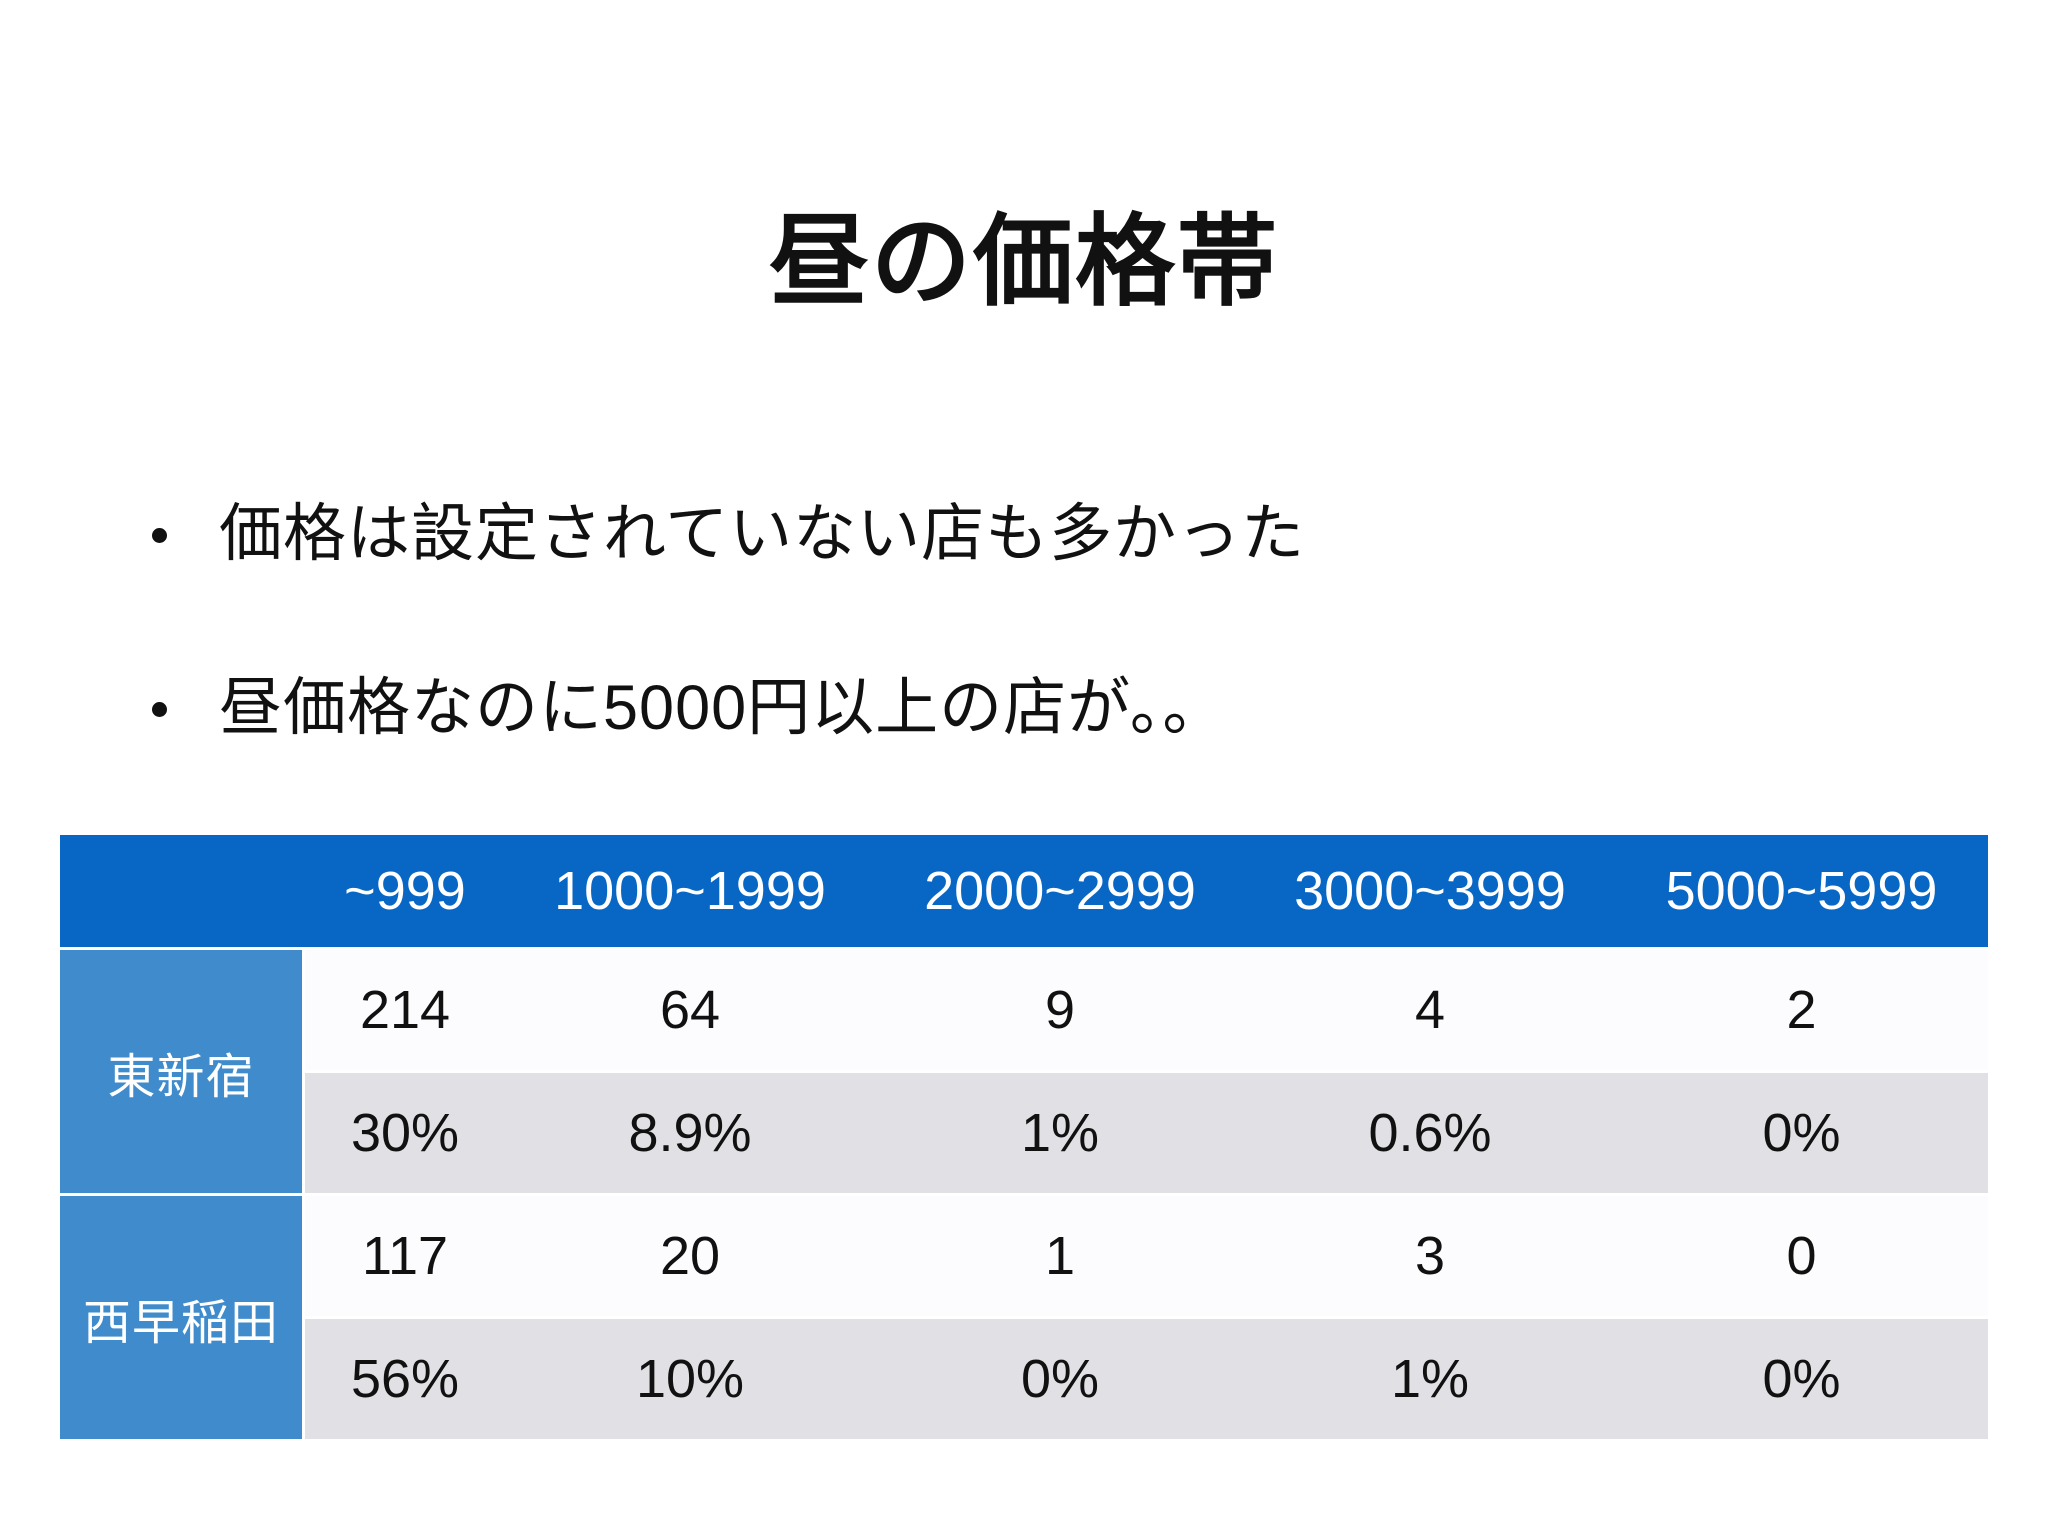  Describe the element at coordinates (762, 534) in the screenshot. I see `bullet-text: 価格は設定されていない店も多かった` at that location.